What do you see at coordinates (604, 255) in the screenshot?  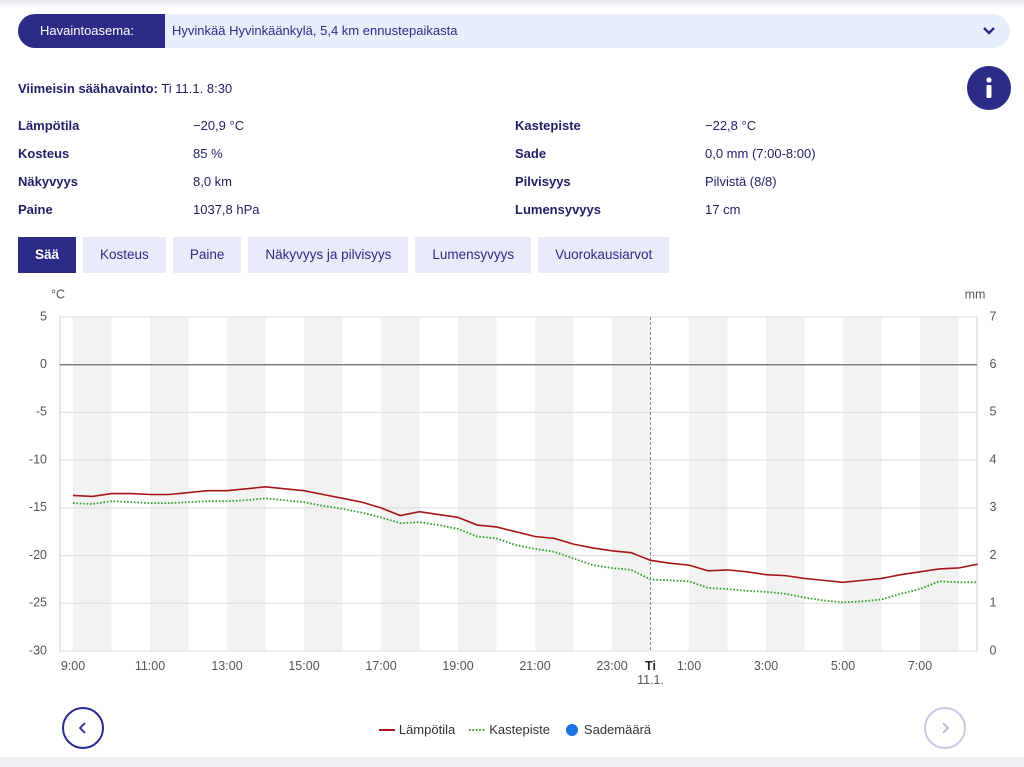 I see `tab: Vuorokausiarvot` at bounding box center [604, 255].